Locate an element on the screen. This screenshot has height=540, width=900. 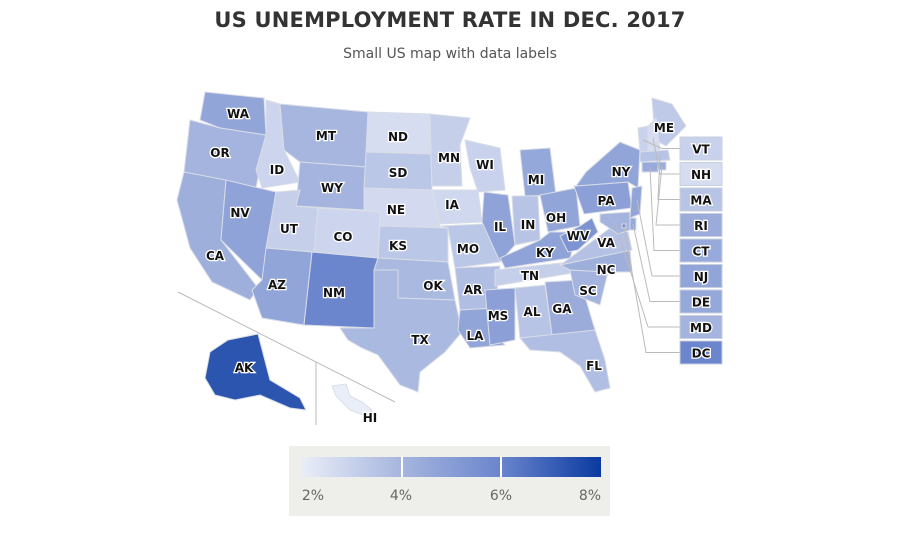
leader-line-de is located at coordinates (656, 262).